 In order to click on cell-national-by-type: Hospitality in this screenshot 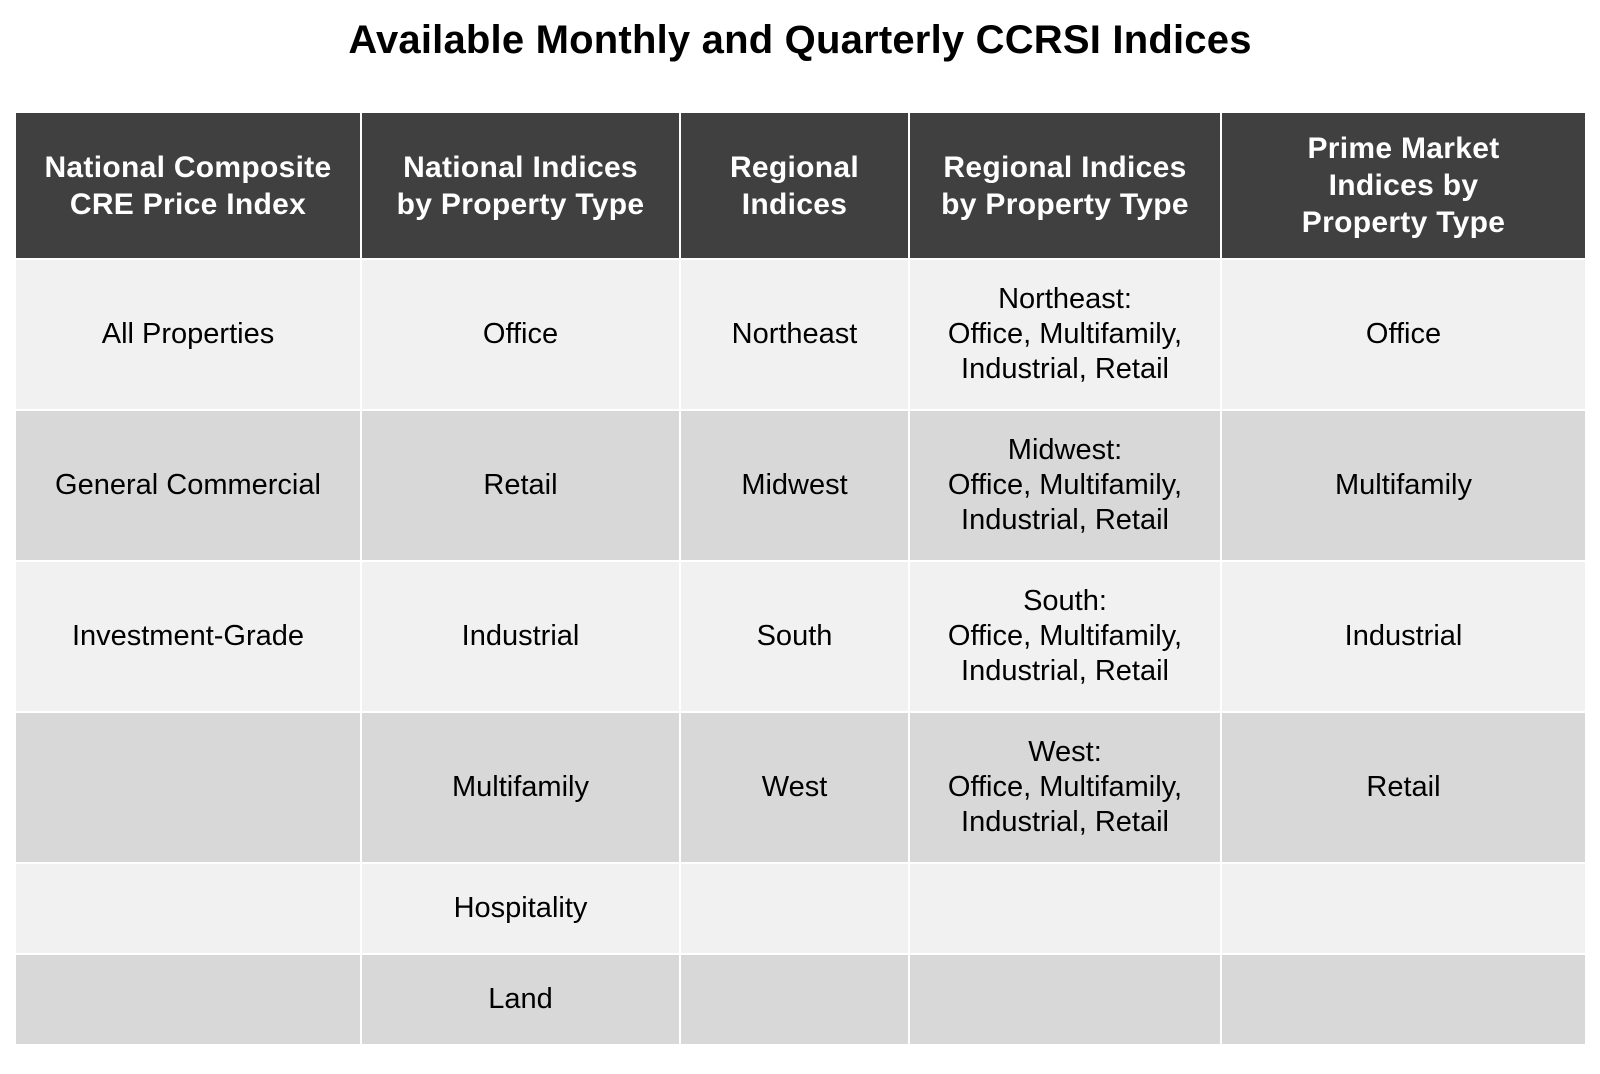, I will do `click(521, 909)`.